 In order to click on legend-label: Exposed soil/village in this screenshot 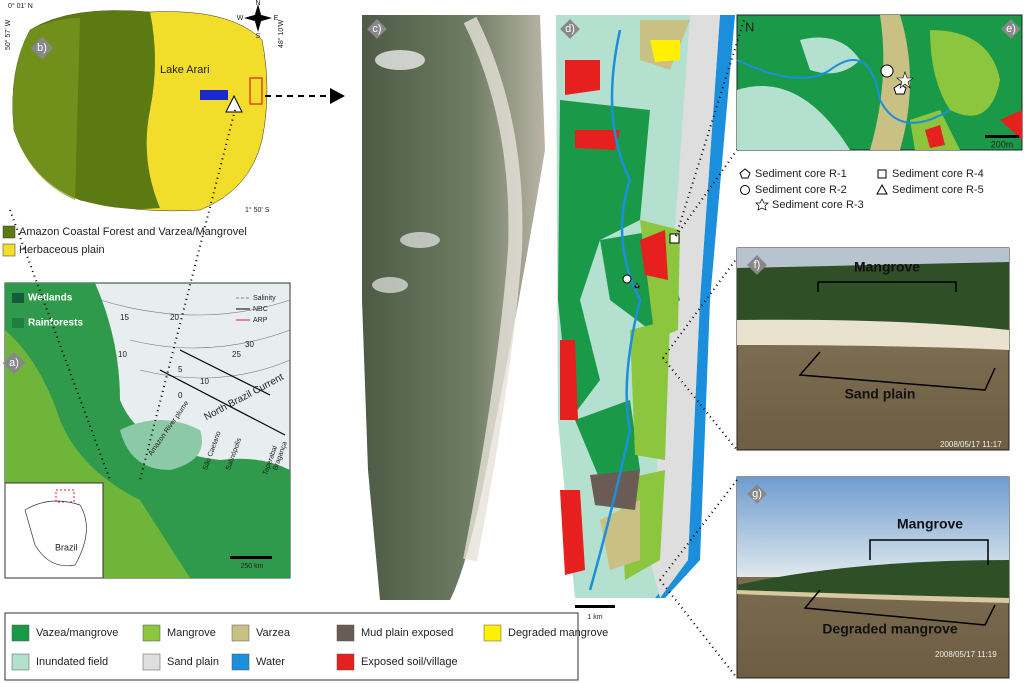, I will do `click(409, 662)`.